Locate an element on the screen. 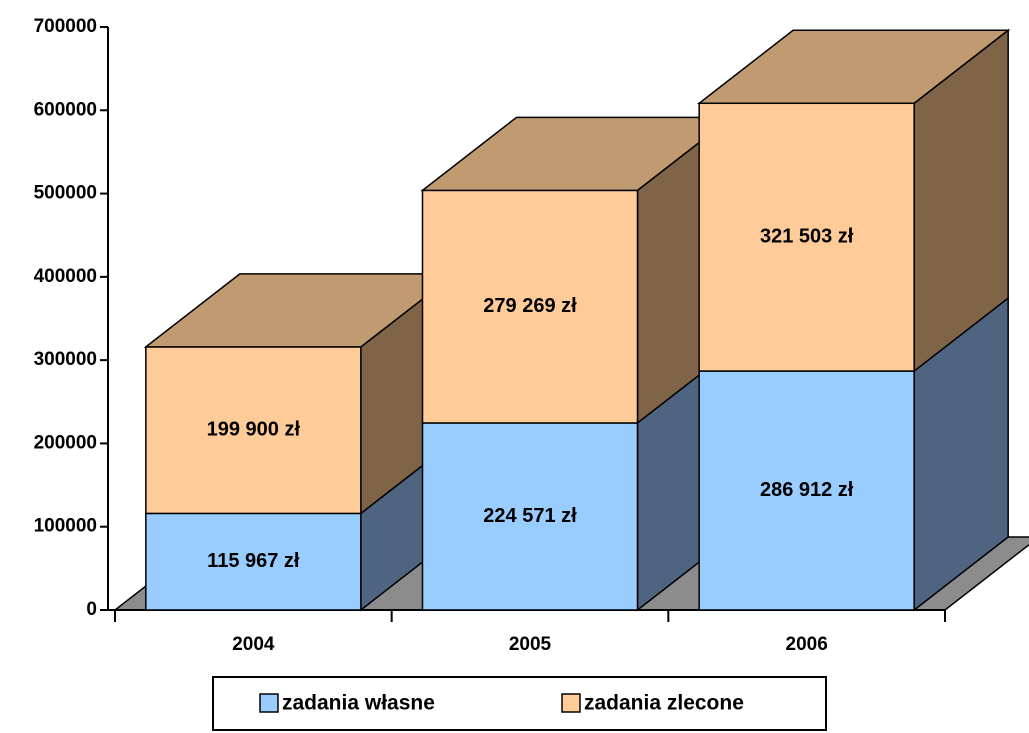 The height and width of the screenshot is (733, 1029). value-label: 321 503 zł is located at coordinates (807, 236).